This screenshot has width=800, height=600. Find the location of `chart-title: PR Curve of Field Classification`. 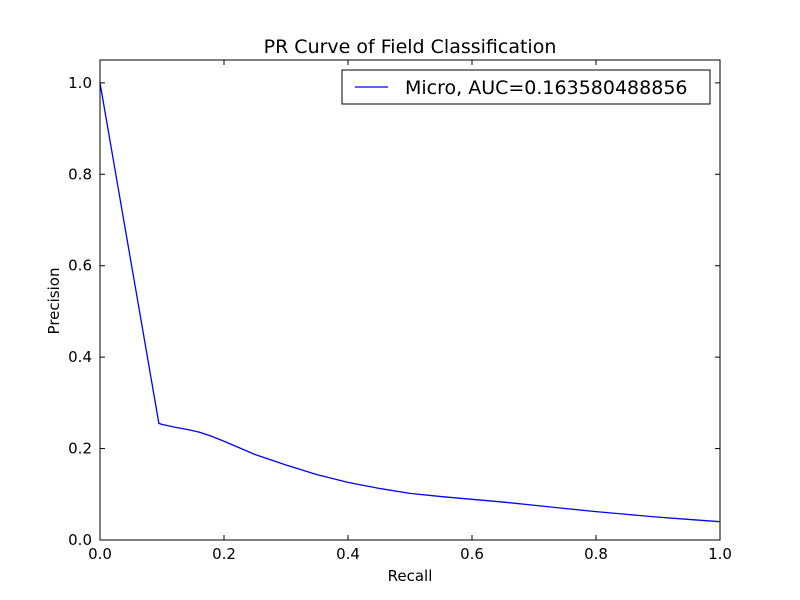

chart-title: PR Curve of Field Classification is located at coordinates (410, 47).